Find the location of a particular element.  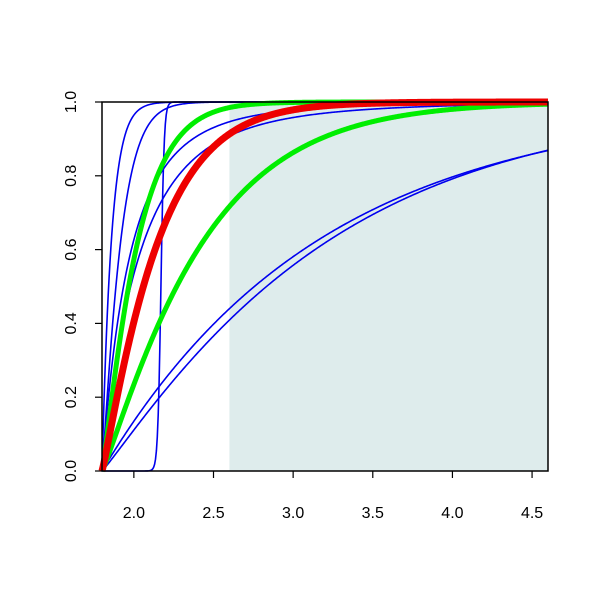

y-tick-label: 0.8 is located at coordinates (71, 176).